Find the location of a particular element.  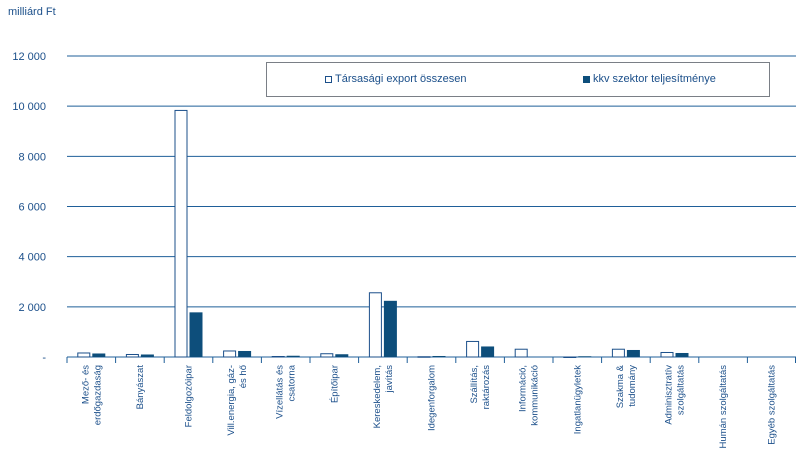

y-tick-label: 4 000 is located at coordinates (32, 258).